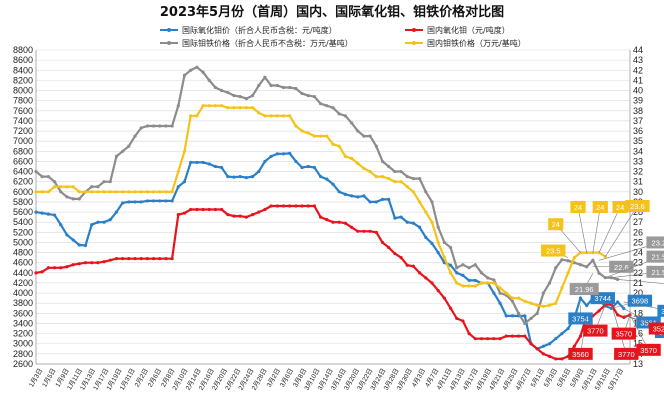 This screenshot has width=664, height=408. What do you see at coordinates (640, 281) in the screenshot?
I see `label-leader` at bounding box center [640, 281].